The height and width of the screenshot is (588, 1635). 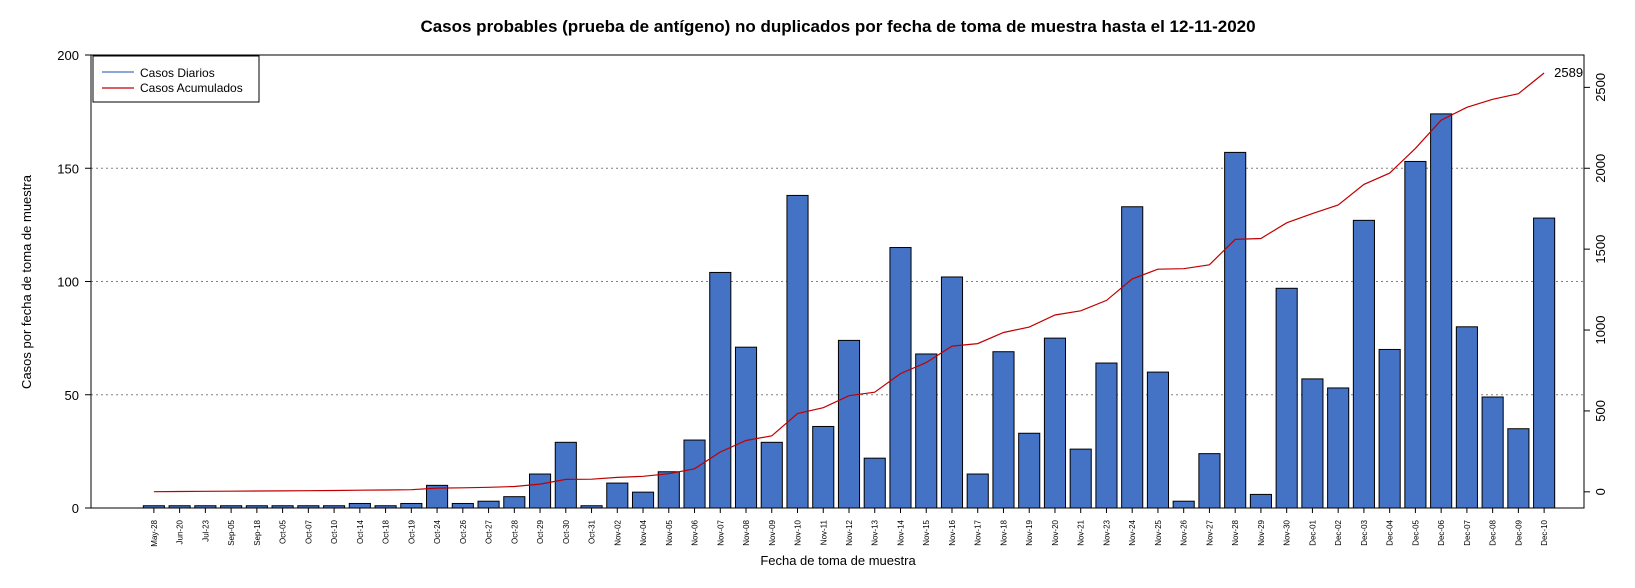 I want to click on x-tick-label-nov-14: Nov-14, so click(x=900, y=532).